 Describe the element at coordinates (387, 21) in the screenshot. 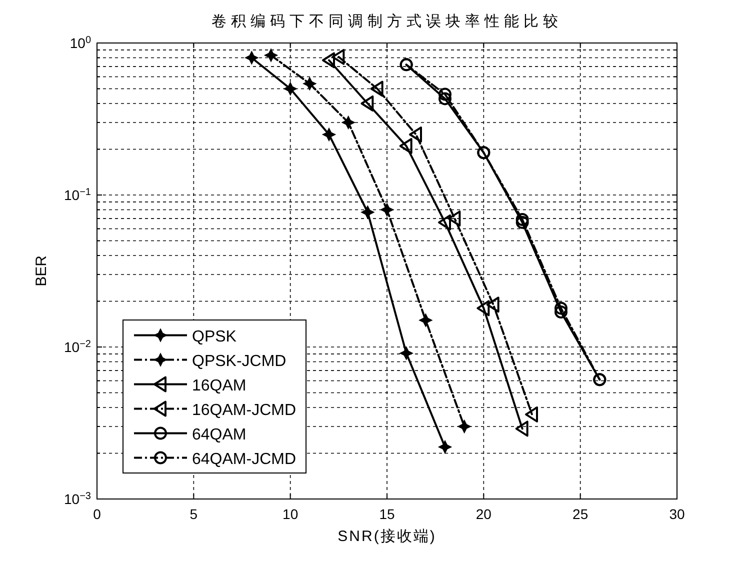

I see `chart-title: 卷积编码下不同调制方式误块率性能比较` at that location.